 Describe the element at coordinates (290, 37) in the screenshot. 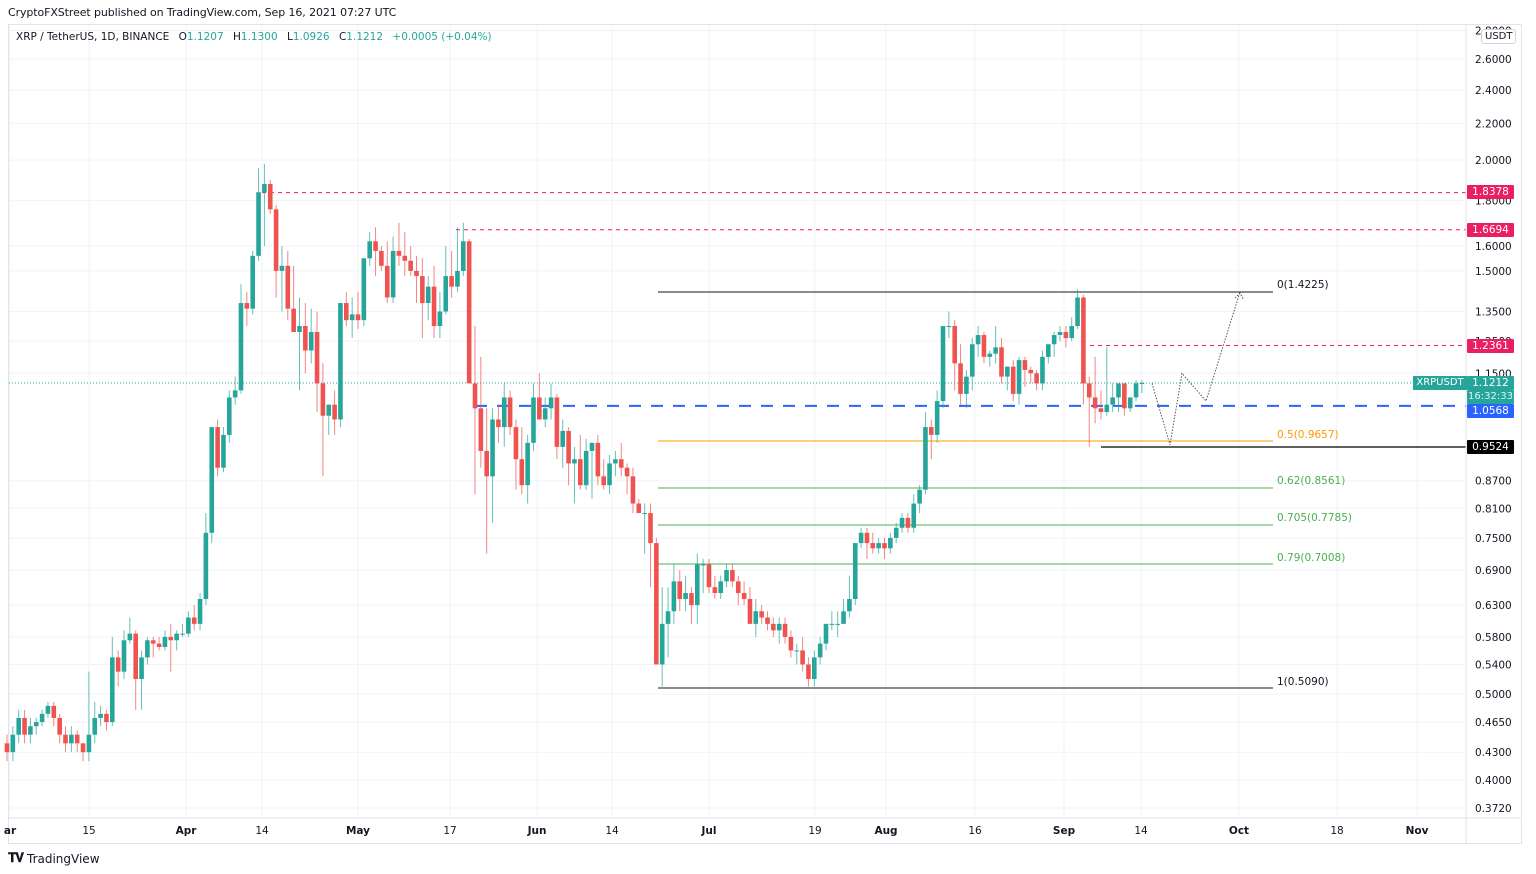

I see `low-label: L` at that location.